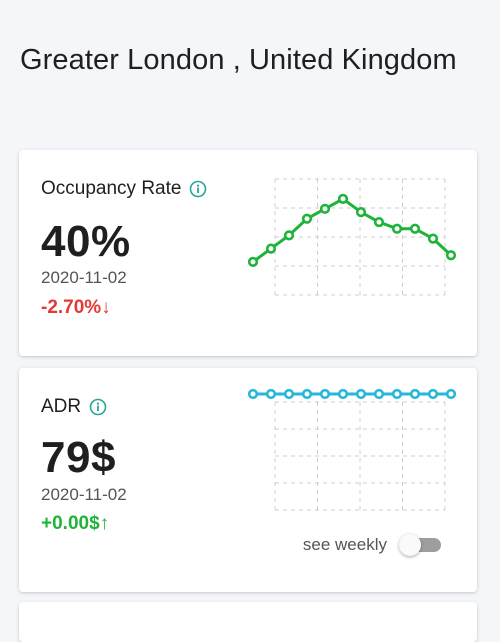  What do you see at coordinates (75, 523) in the screenshot?
I see `metric-change: +0.00$↑` at bounding box center [75, 523].